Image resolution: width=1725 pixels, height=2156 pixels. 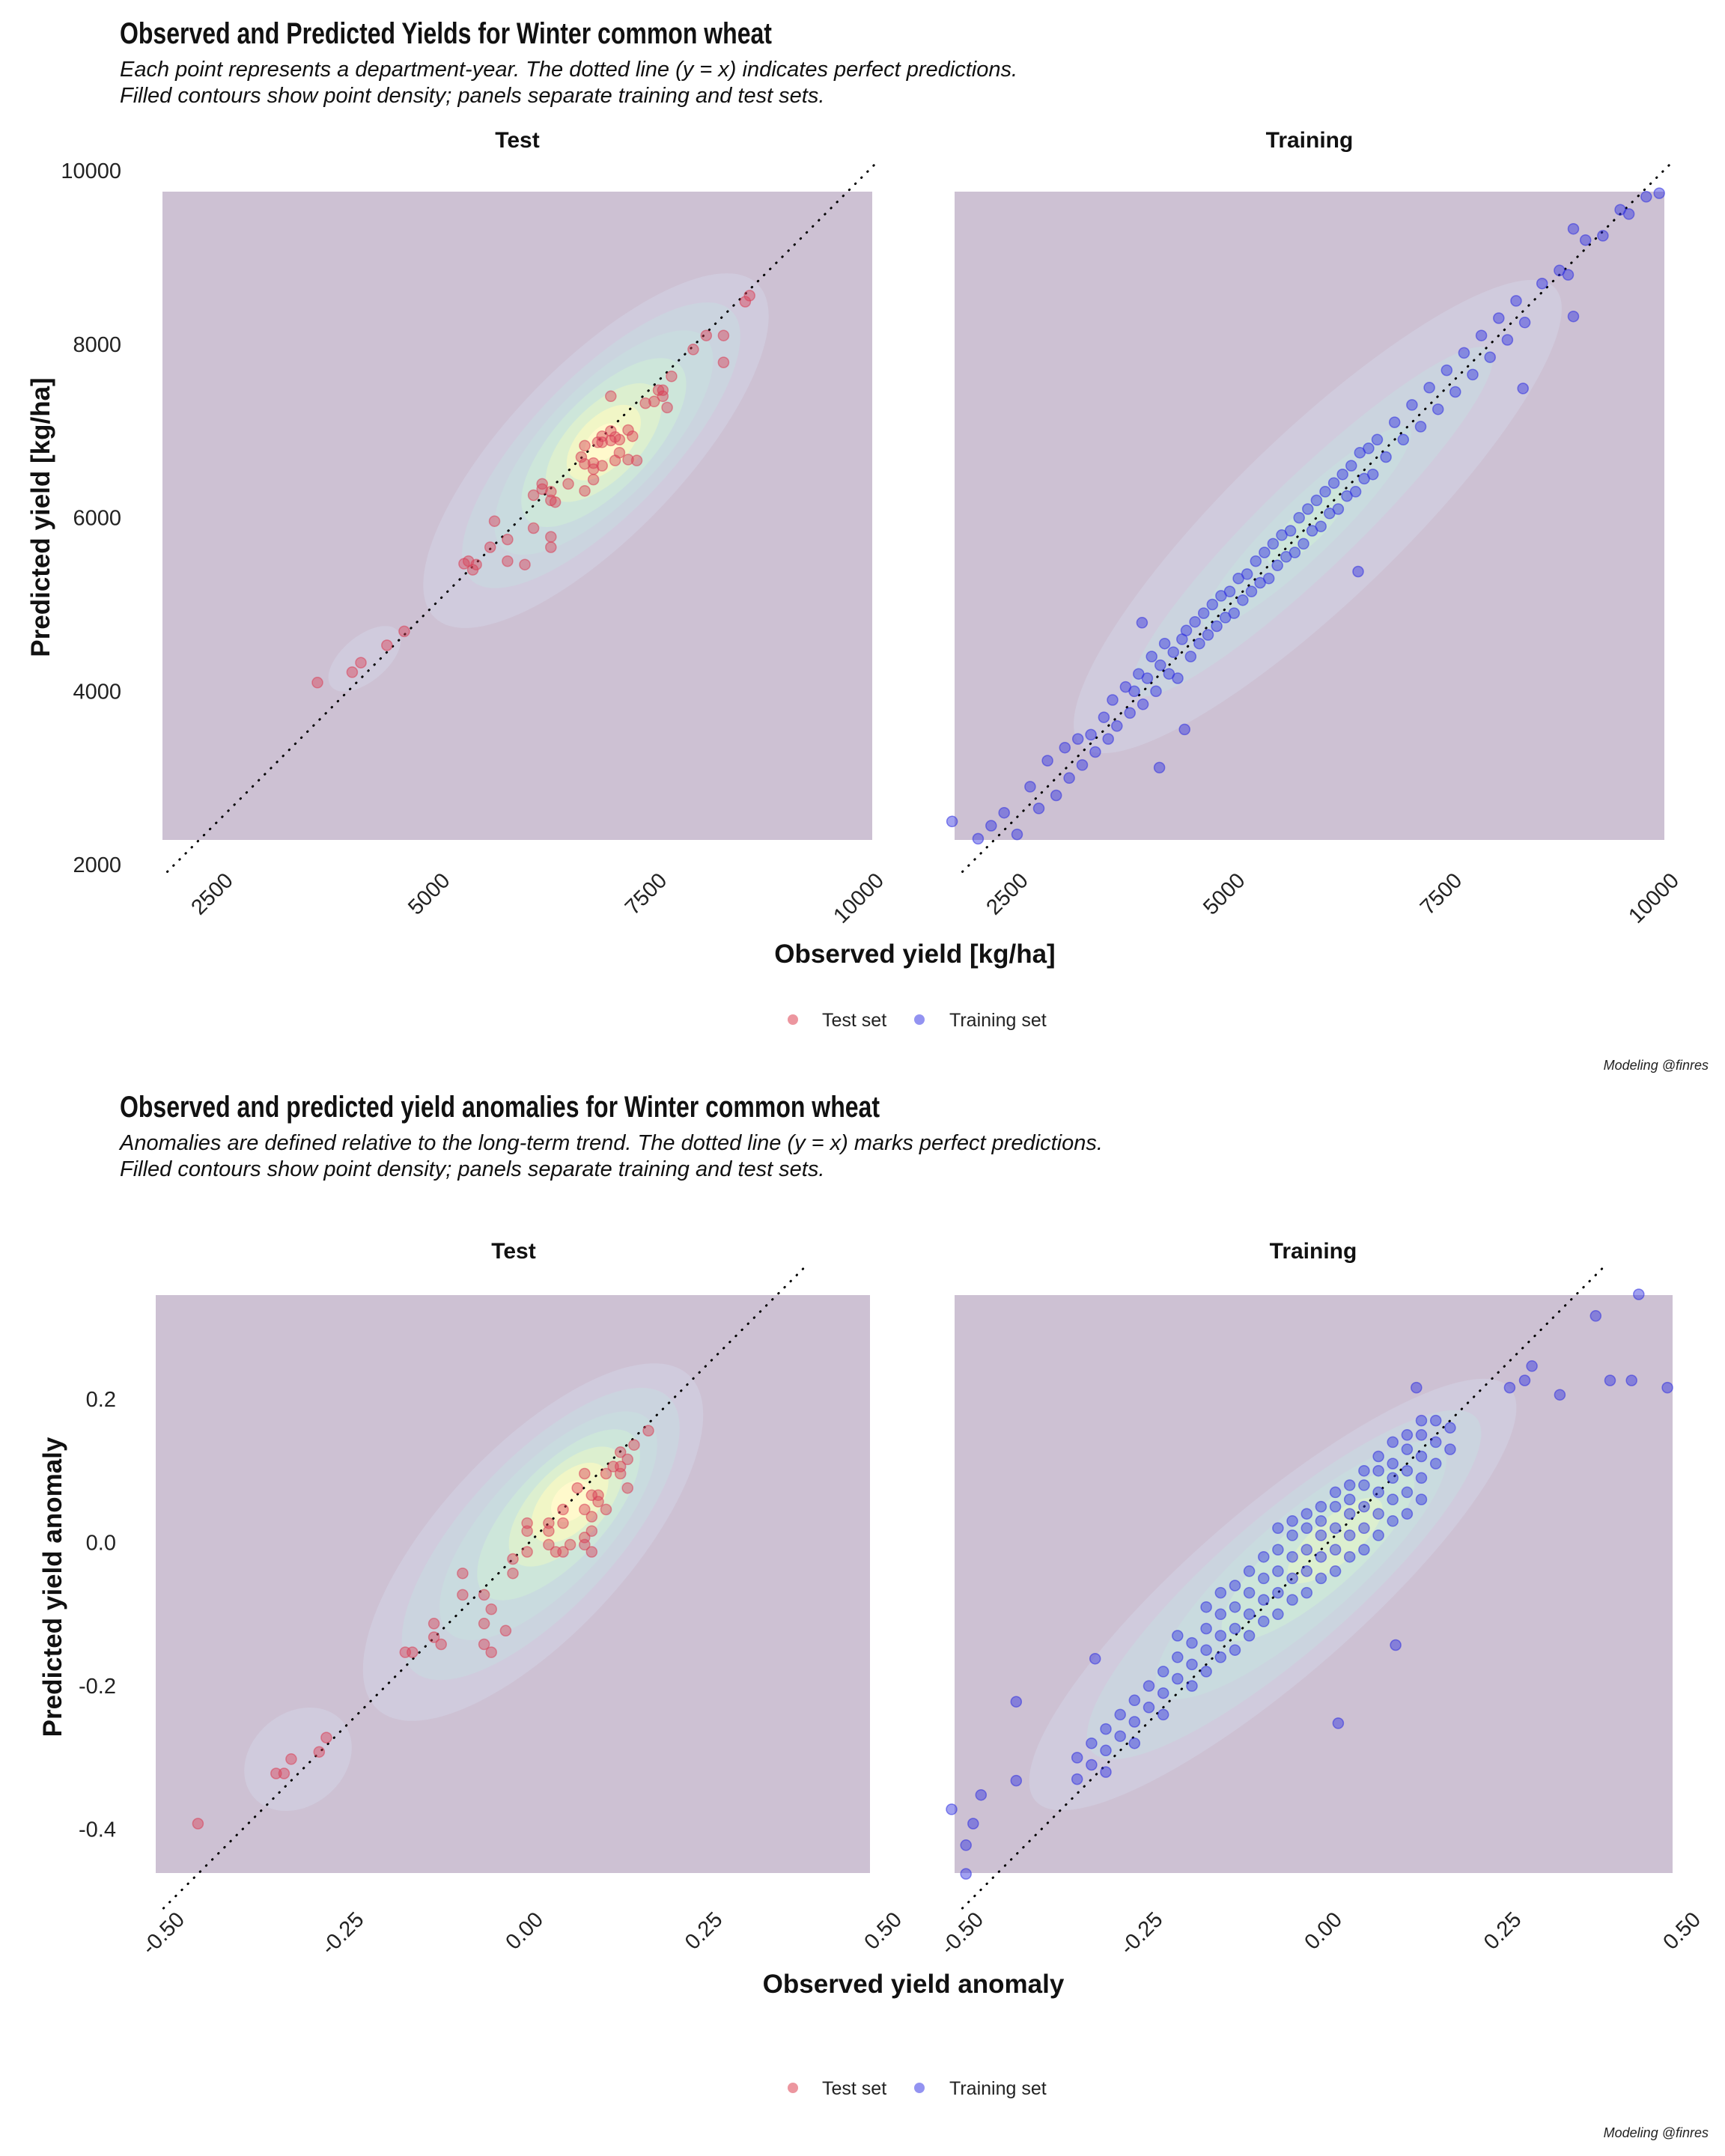 What do you see at coordinates (1309, 516) in the screenshot?
I see `chart1-training-panel` at bounding box center [1309, 516].